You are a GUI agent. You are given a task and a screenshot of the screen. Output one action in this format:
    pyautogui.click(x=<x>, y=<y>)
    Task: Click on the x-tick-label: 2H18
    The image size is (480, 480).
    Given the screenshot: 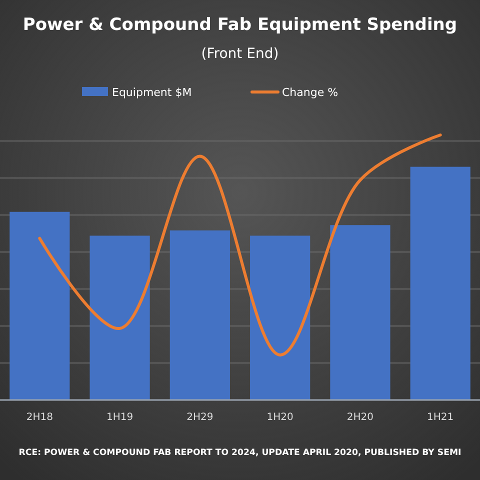 What is the action you would take?
    pyautogui.click(x=39, y=417)
    